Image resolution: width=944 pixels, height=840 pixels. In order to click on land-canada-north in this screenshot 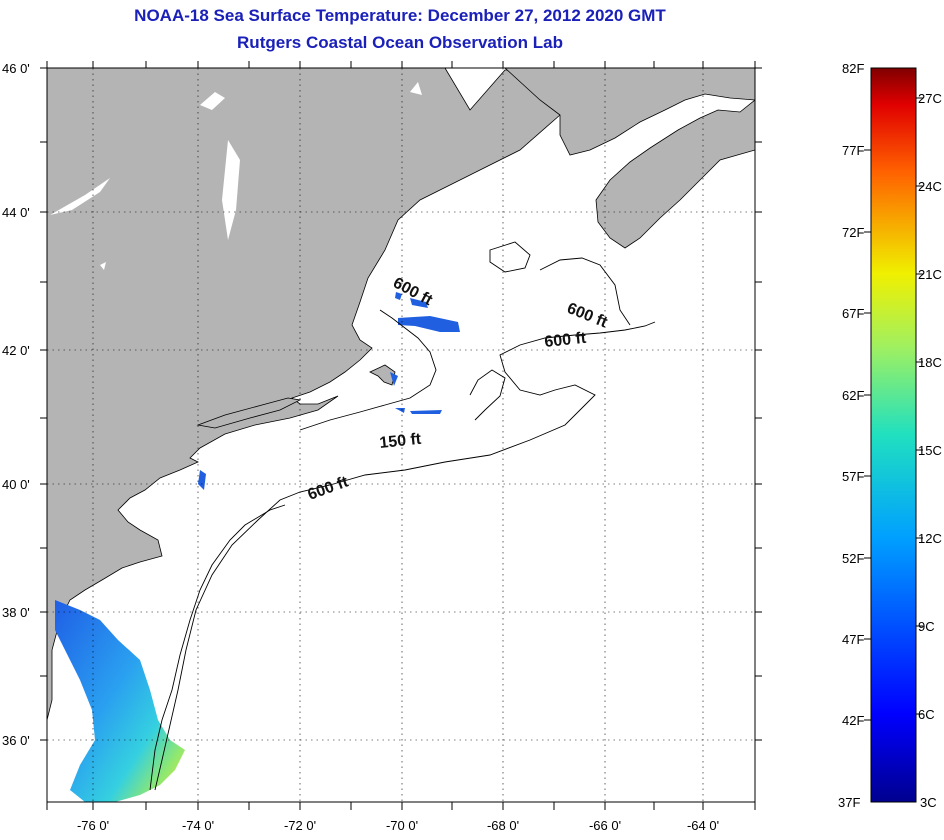, I will do `click(629, 112)`.